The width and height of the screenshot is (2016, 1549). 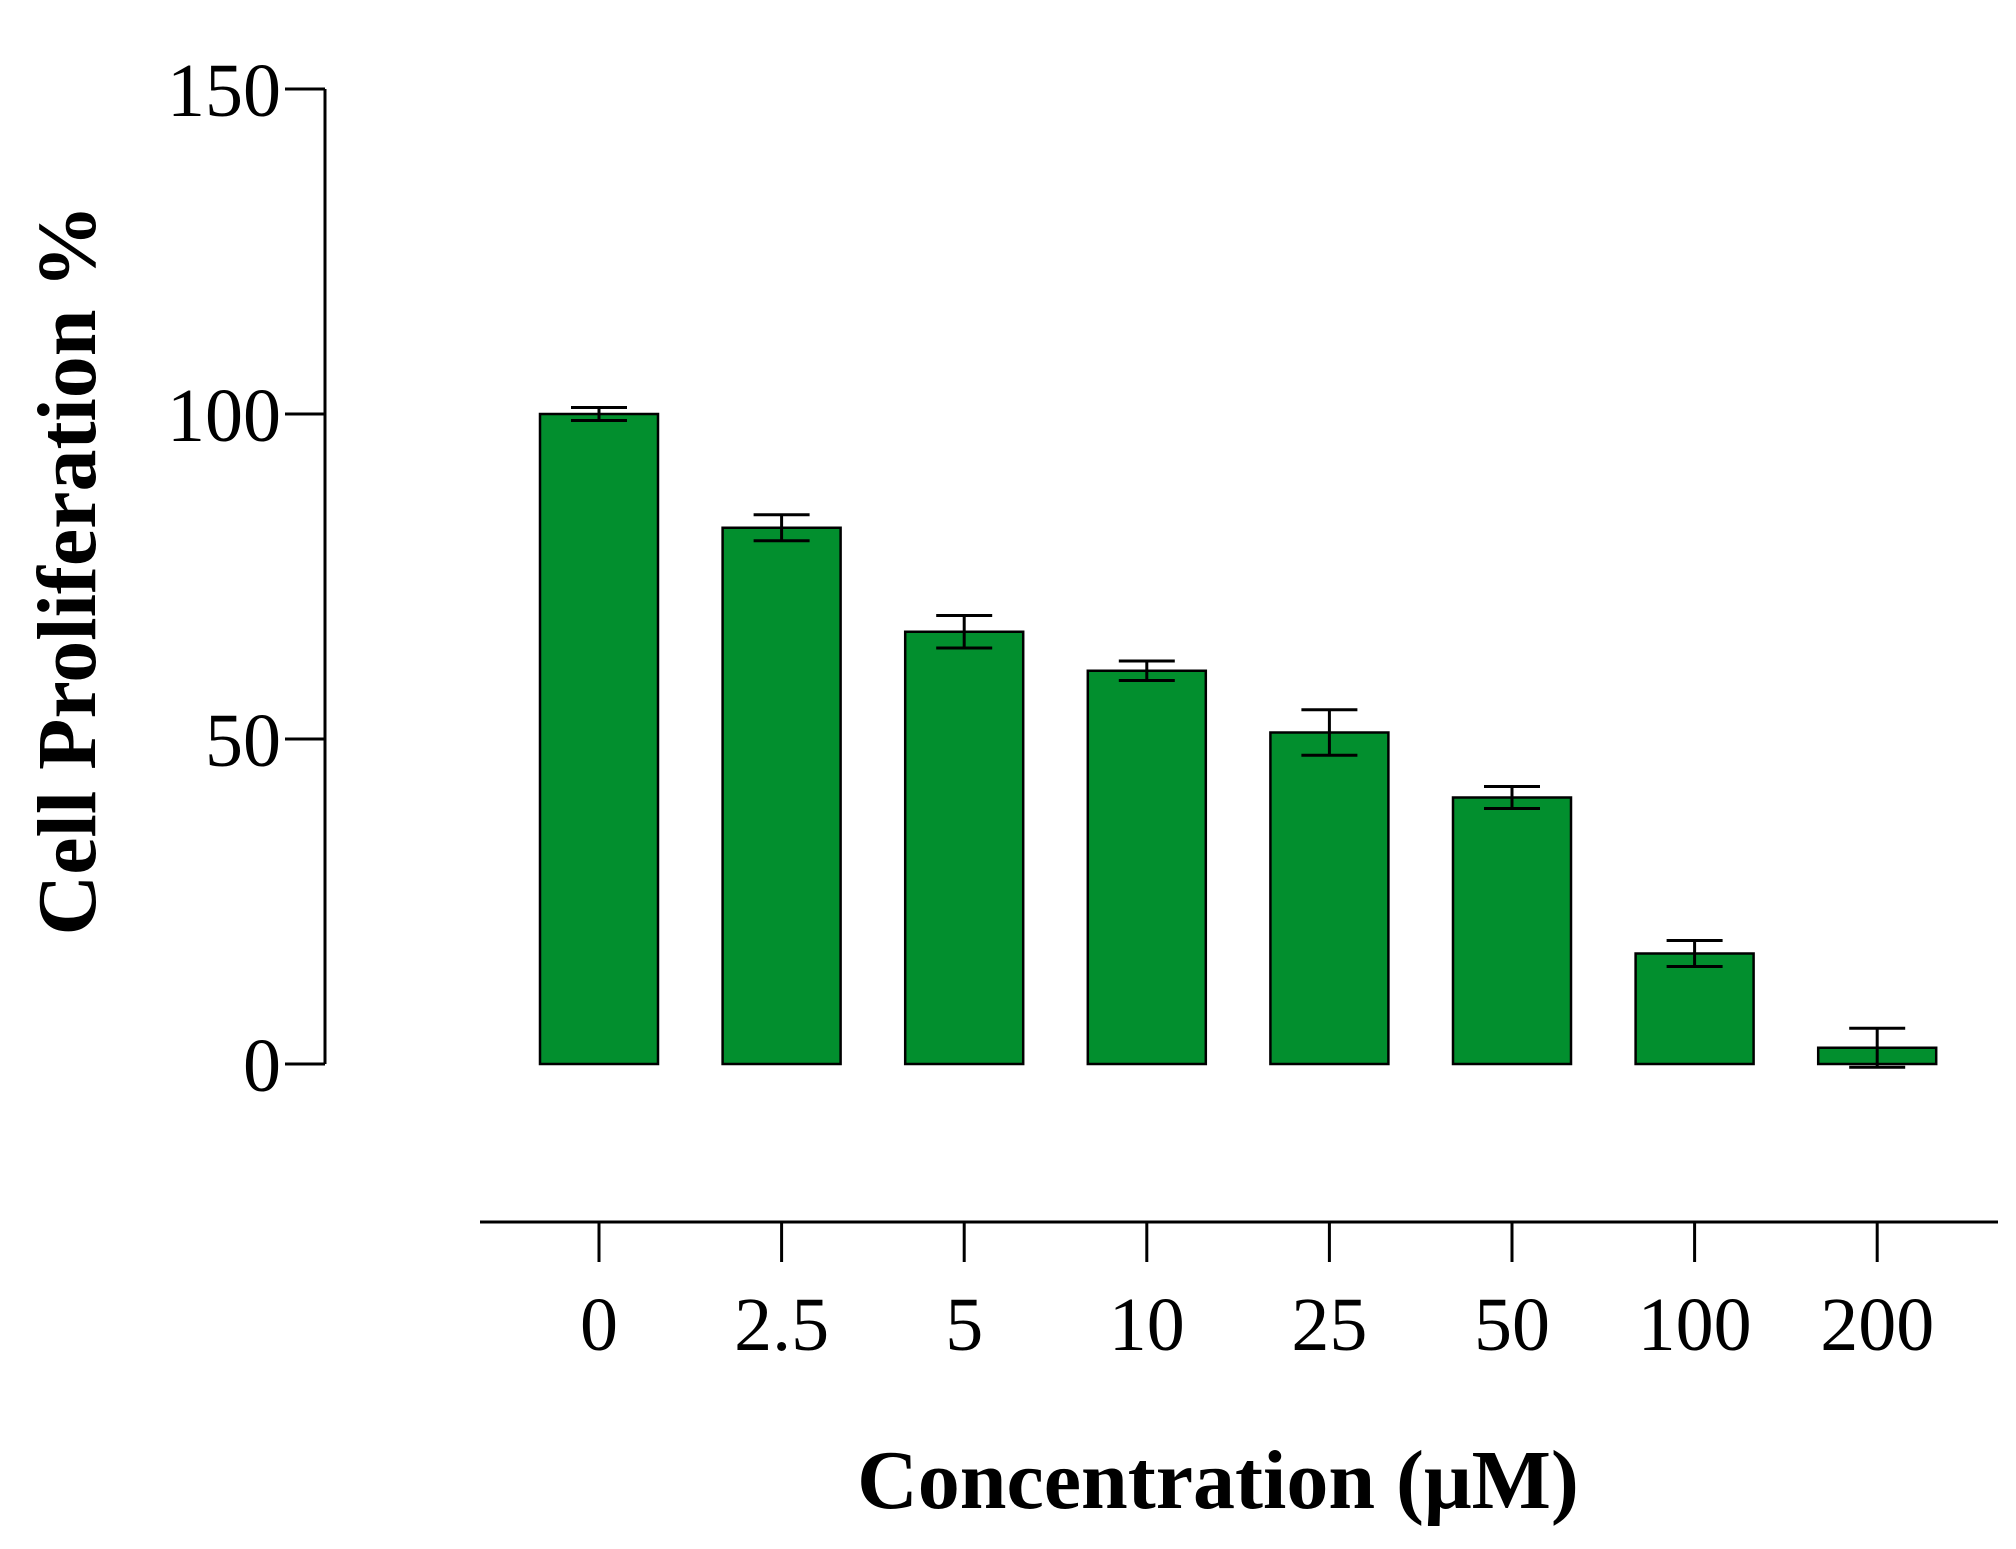 I want to click on x-tick-label: 10, so click(x=1147, y=1325).